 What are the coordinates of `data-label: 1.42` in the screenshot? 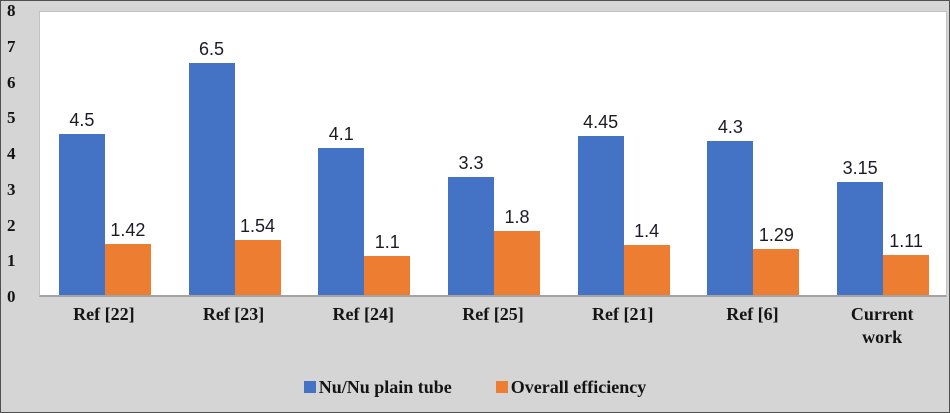 It's located at (128, 230).